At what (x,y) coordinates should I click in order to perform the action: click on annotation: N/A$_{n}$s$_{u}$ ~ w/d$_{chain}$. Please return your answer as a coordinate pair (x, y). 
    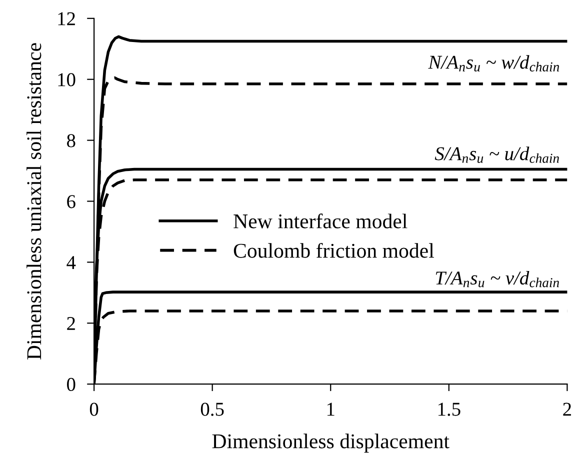
    Looking at the image, I should click on (494, 63).